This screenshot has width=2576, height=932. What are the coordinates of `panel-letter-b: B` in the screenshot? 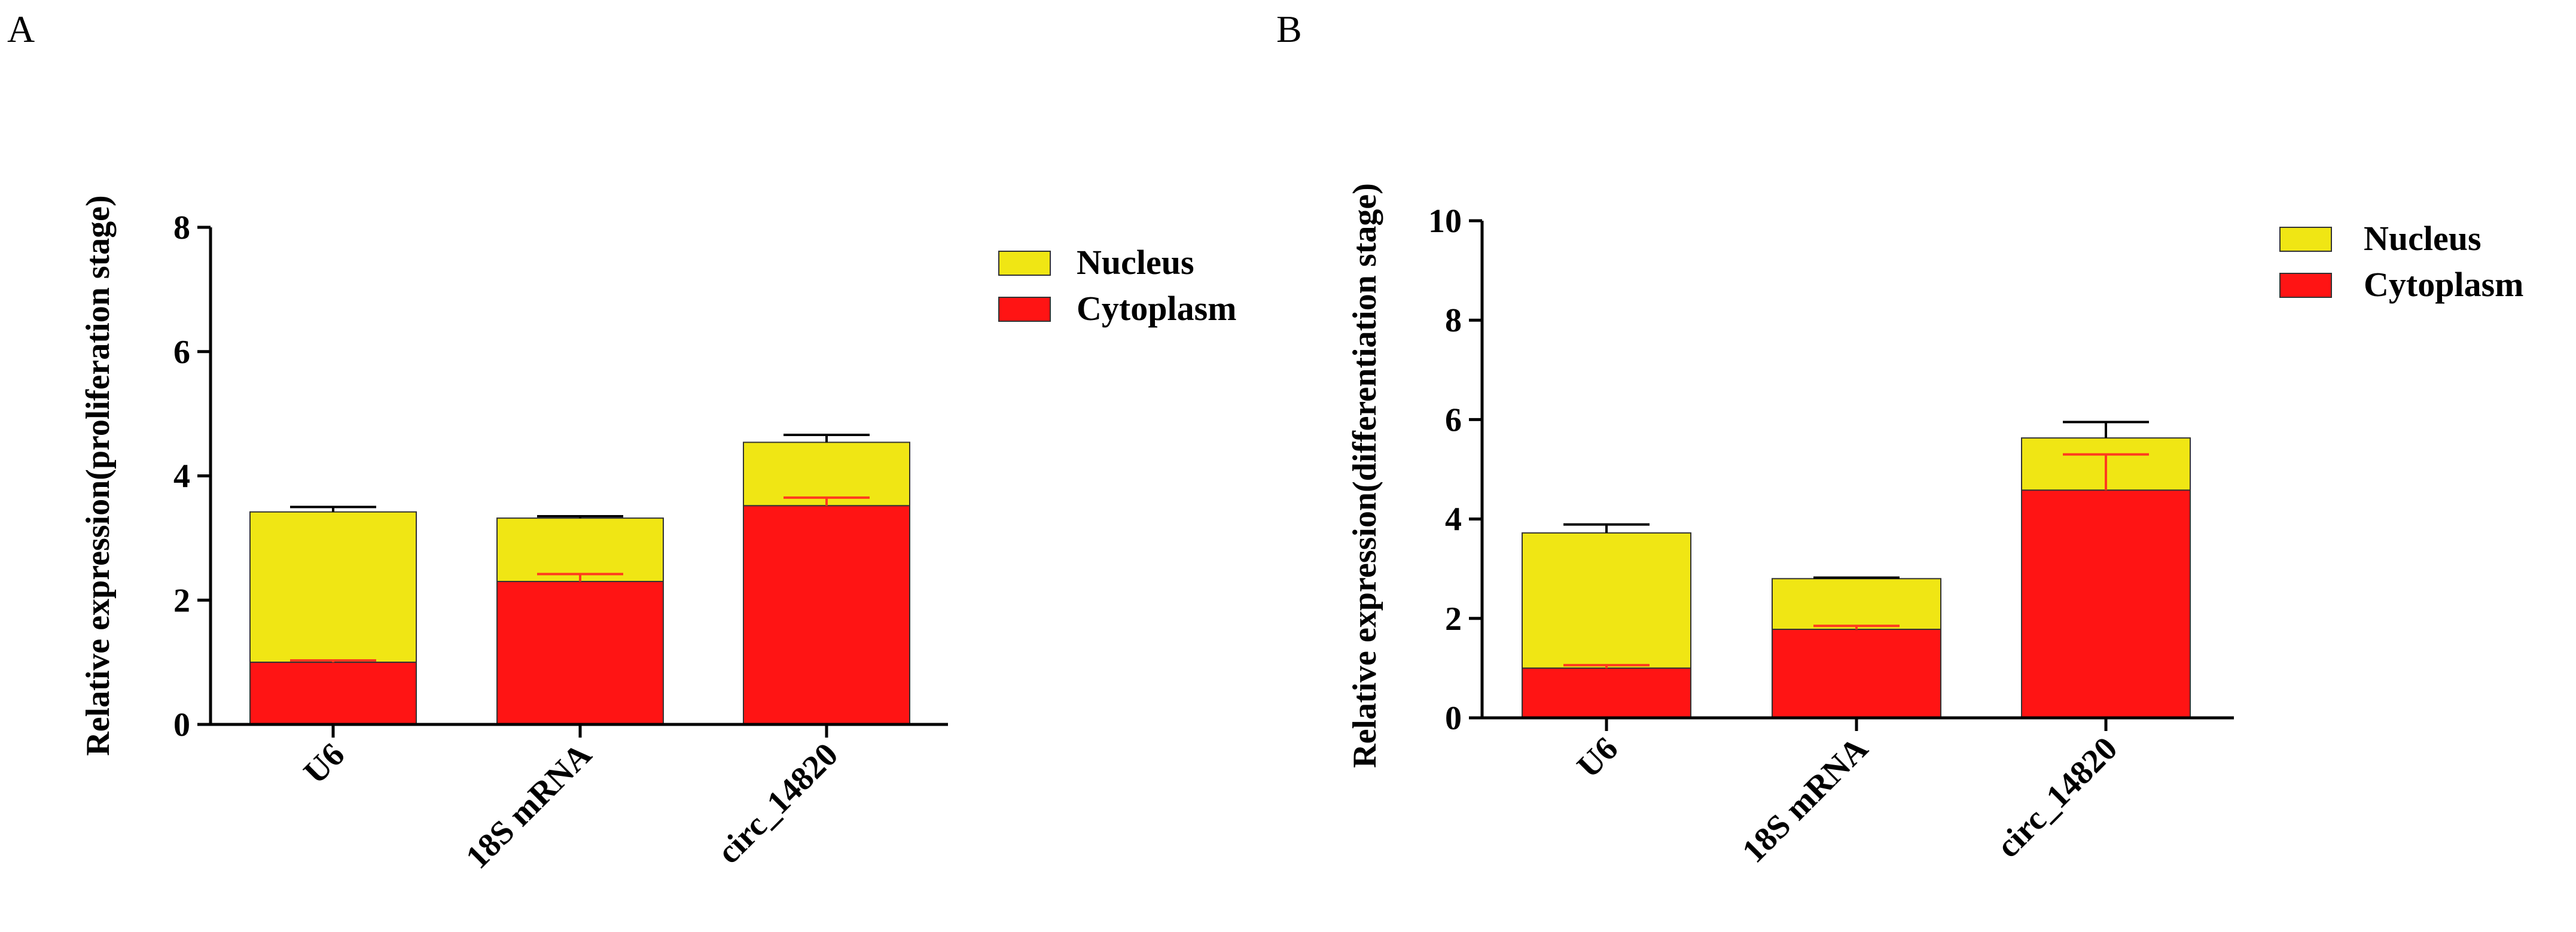 It's located at (1289, 29).